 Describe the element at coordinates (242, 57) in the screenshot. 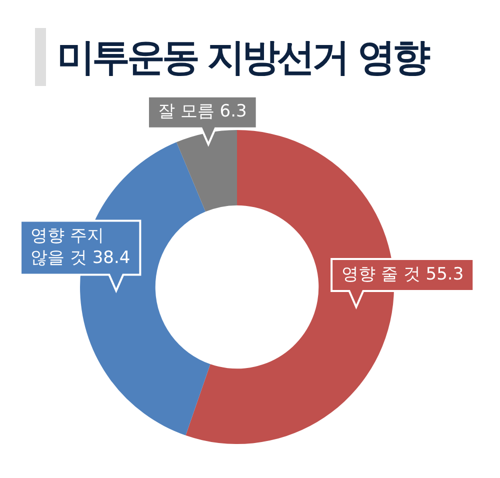

I see `chart-title: 미투운동 지방선거 영향` at that location.